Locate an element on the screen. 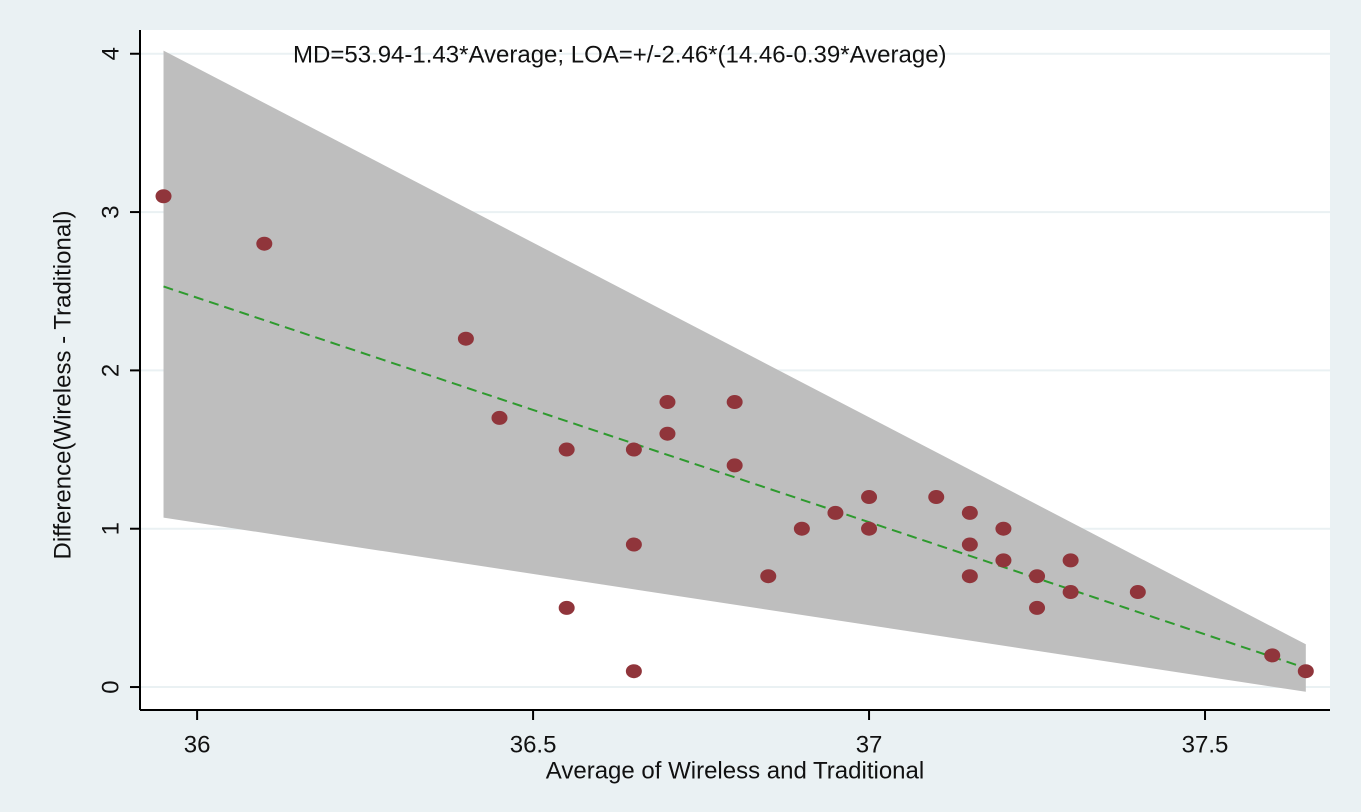 The width and height of the screenshot is (1361, 812). y-tick-label: 0 is located at coordinates (110, 686).